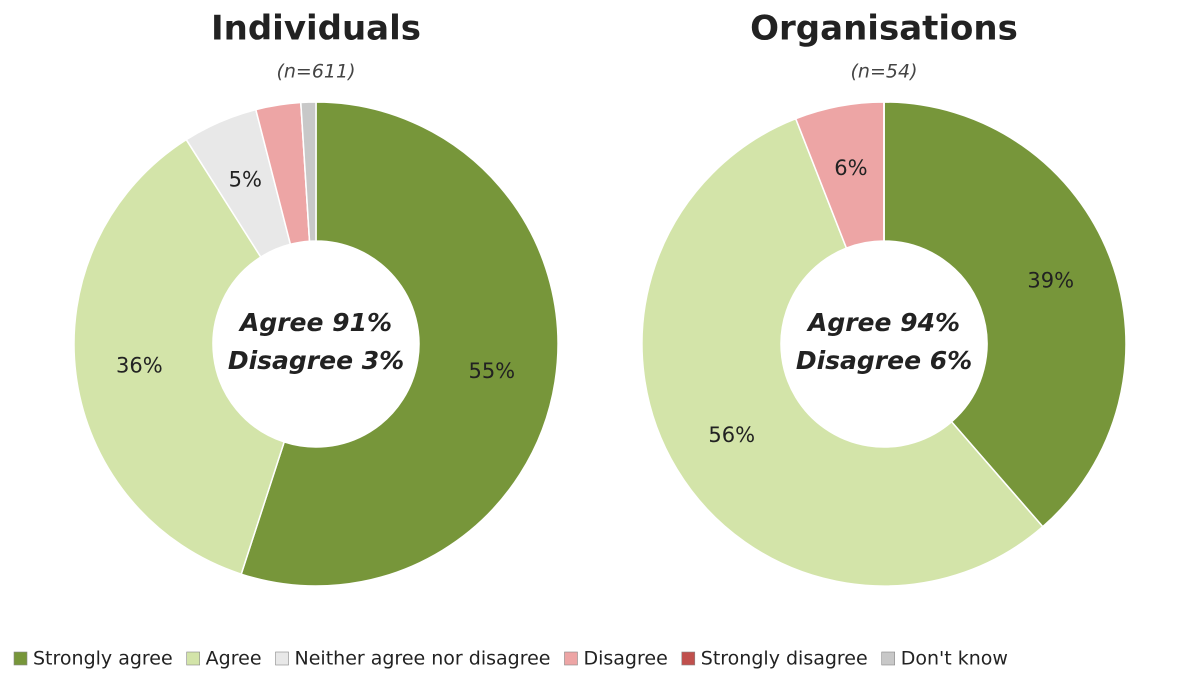 This screenshot has width=1189, height=675. What do you see at coordinates (884, 360) in the screenshot?
I see `center-annotation: Disagree 6%` at bounding box center [884, 360].